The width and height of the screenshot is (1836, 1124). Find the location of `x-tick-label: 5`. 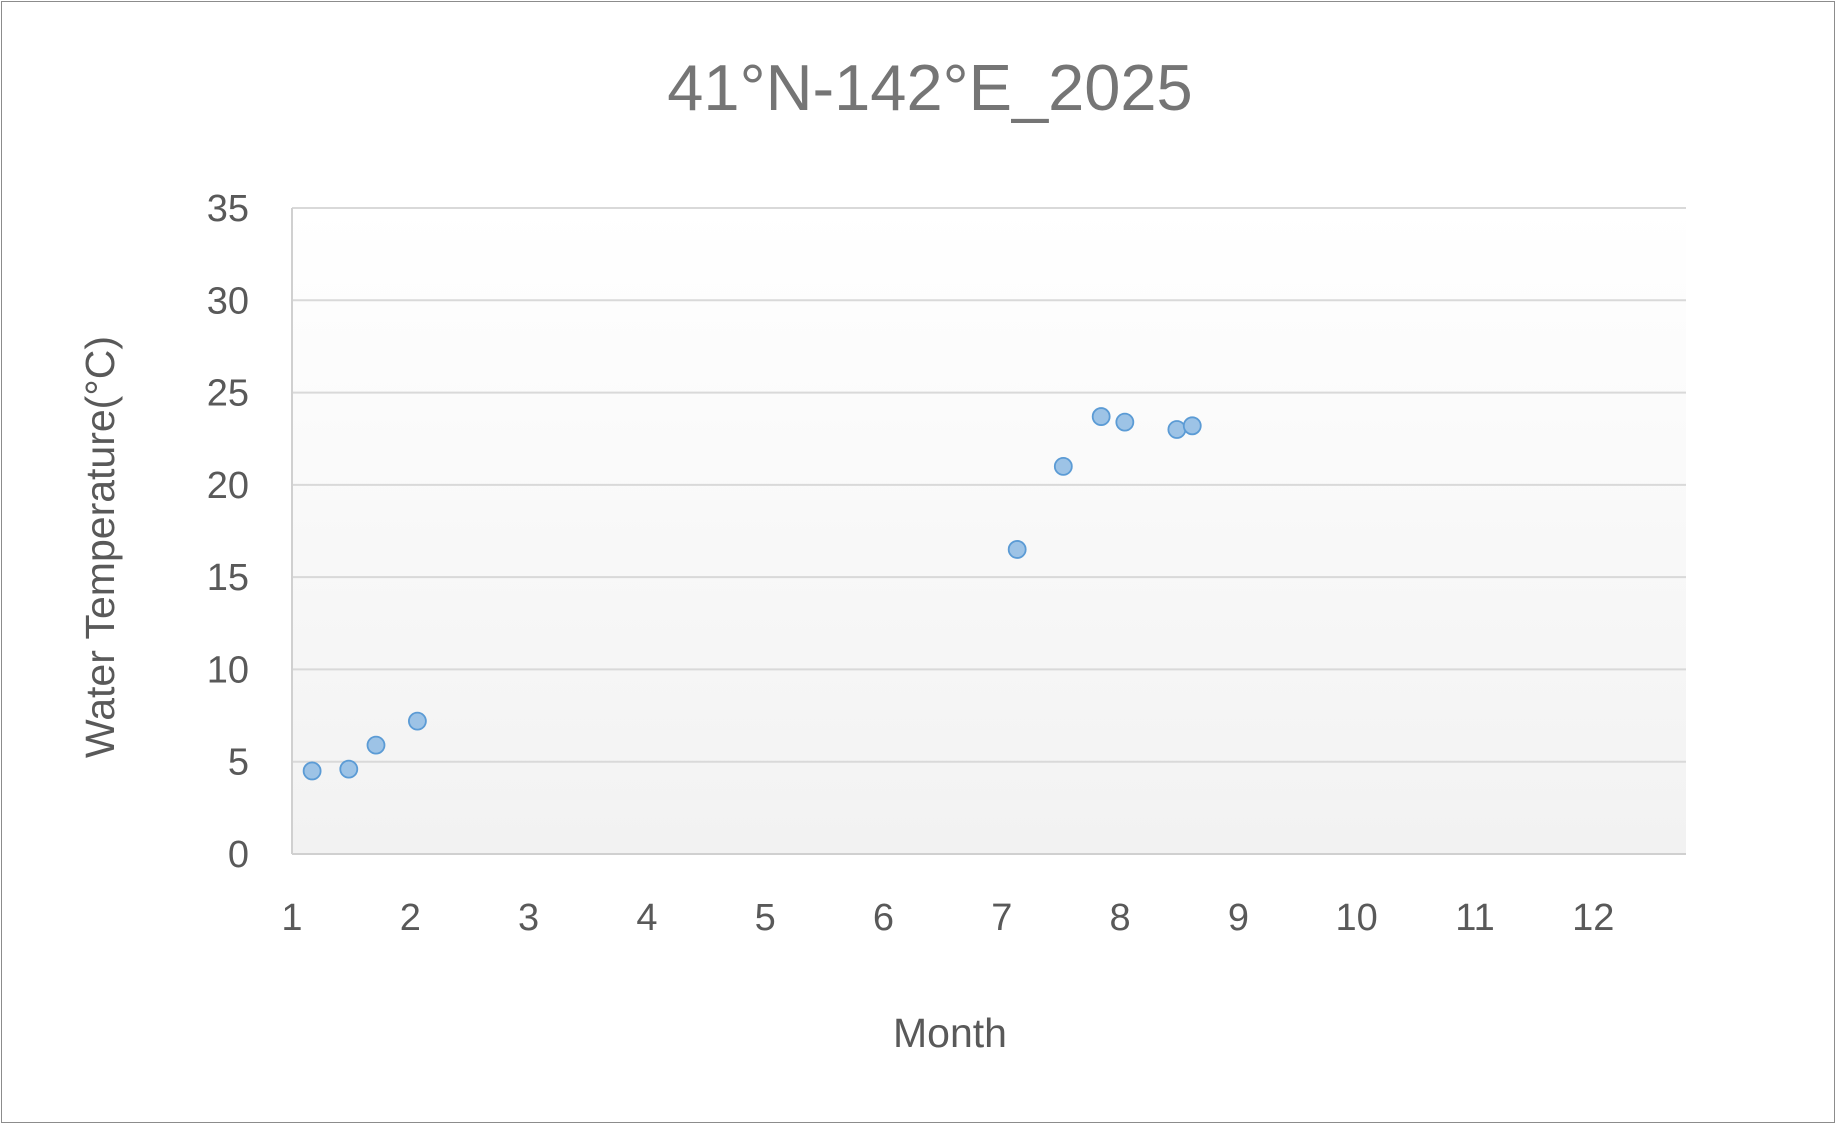

x-tick-label: 5 is located at coordinates (765, 918).